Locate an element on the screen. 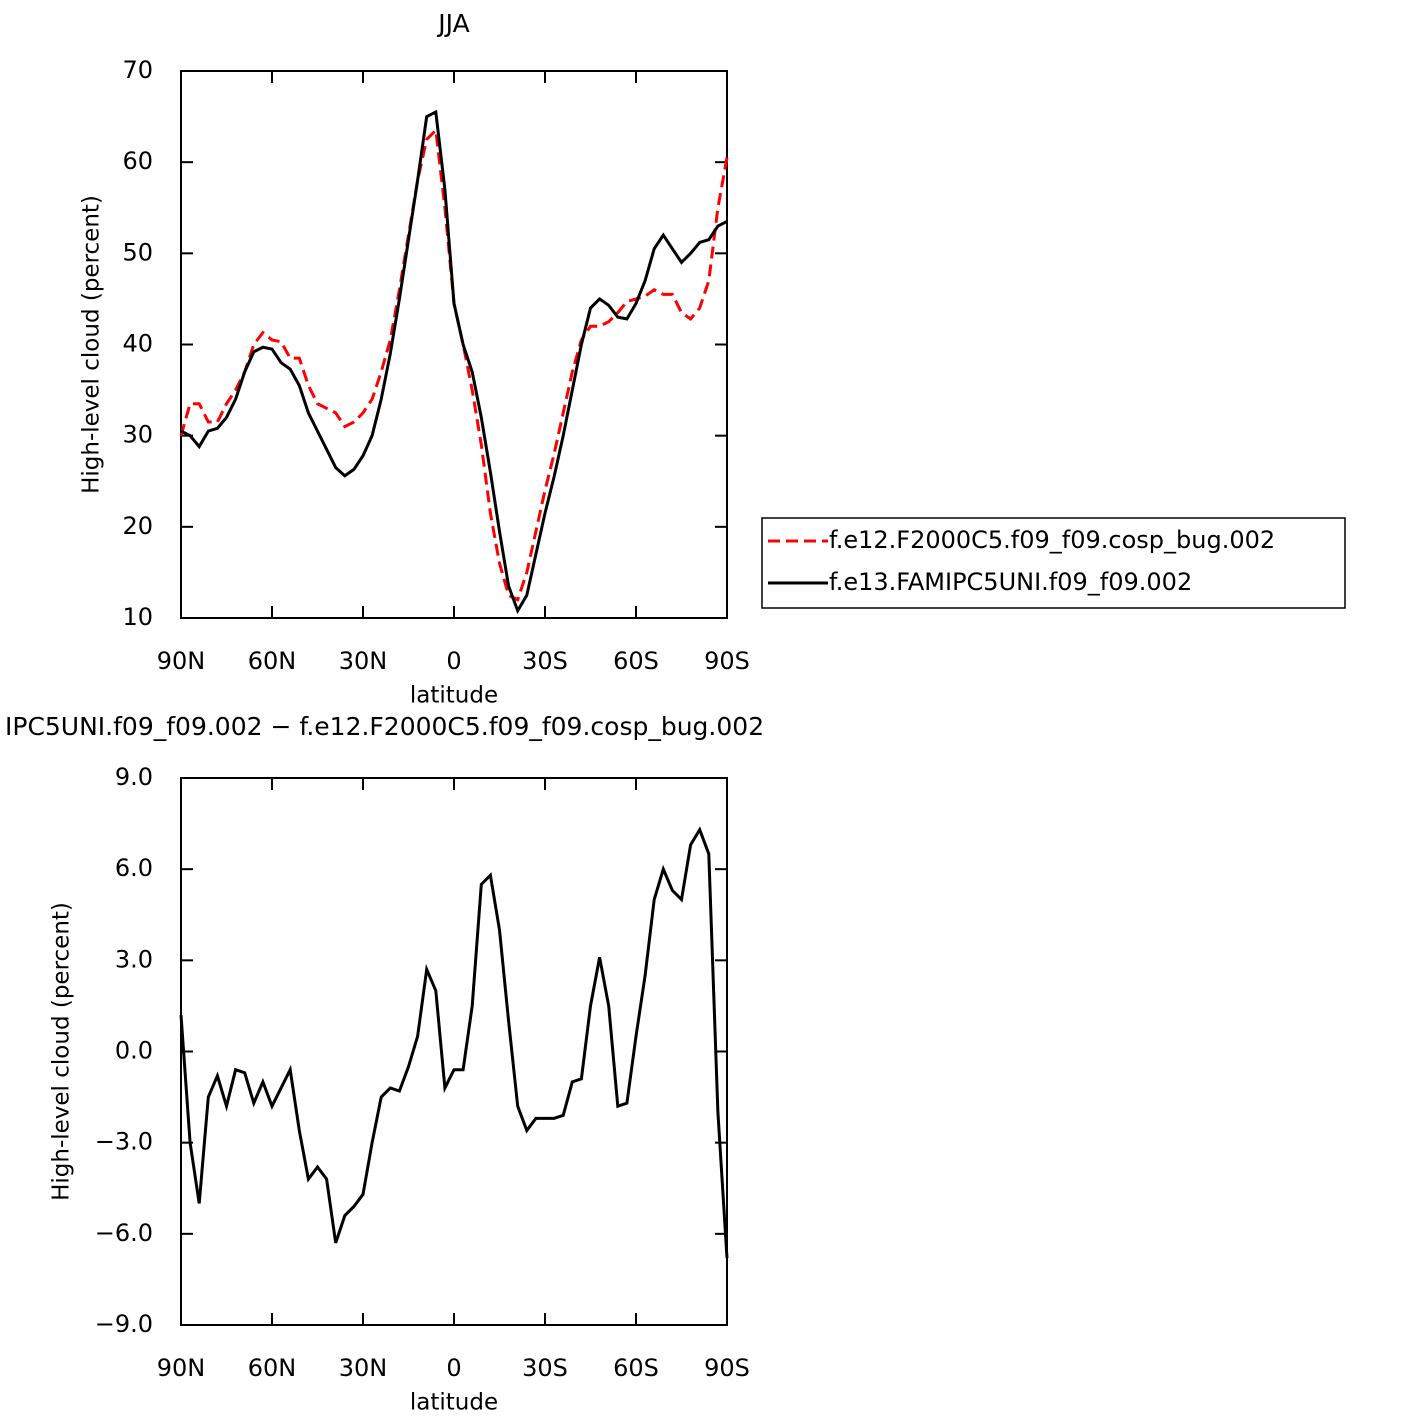  y-tick-label: 40 is located at coordinates (137, 344).